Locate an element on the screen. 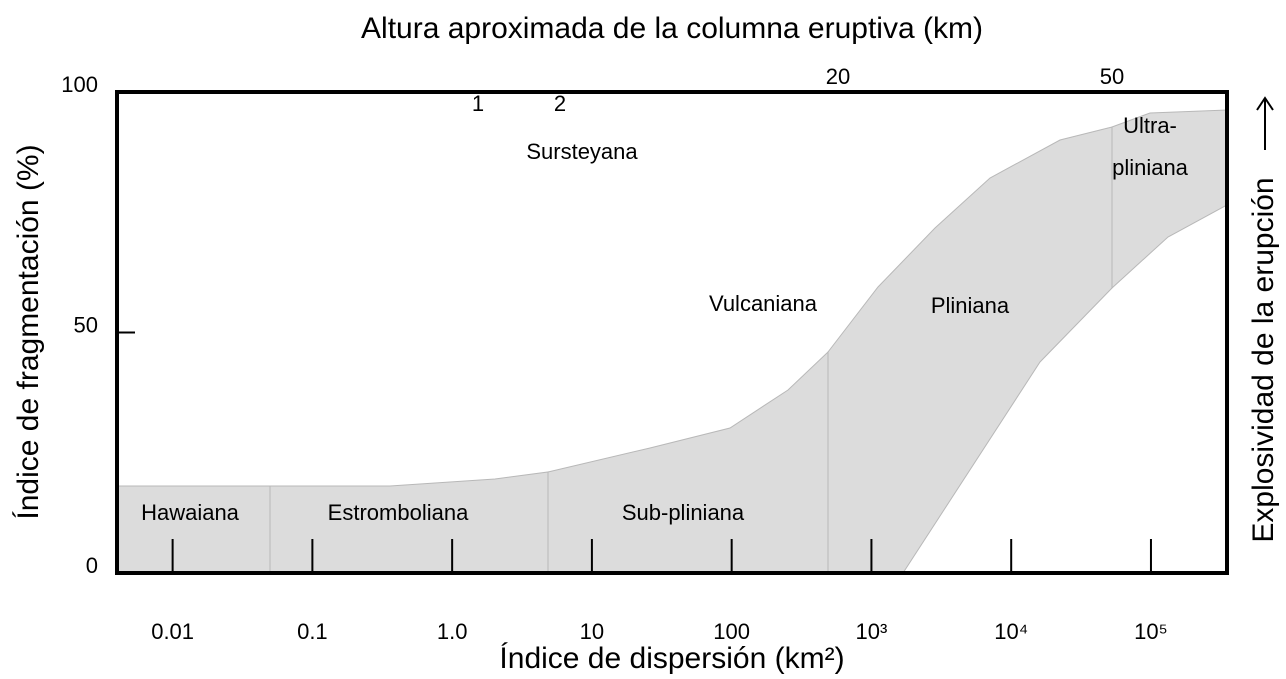 This screenshot has width=1286, height=679. region-label: Sursteyana is located at coordinates (582, 151).